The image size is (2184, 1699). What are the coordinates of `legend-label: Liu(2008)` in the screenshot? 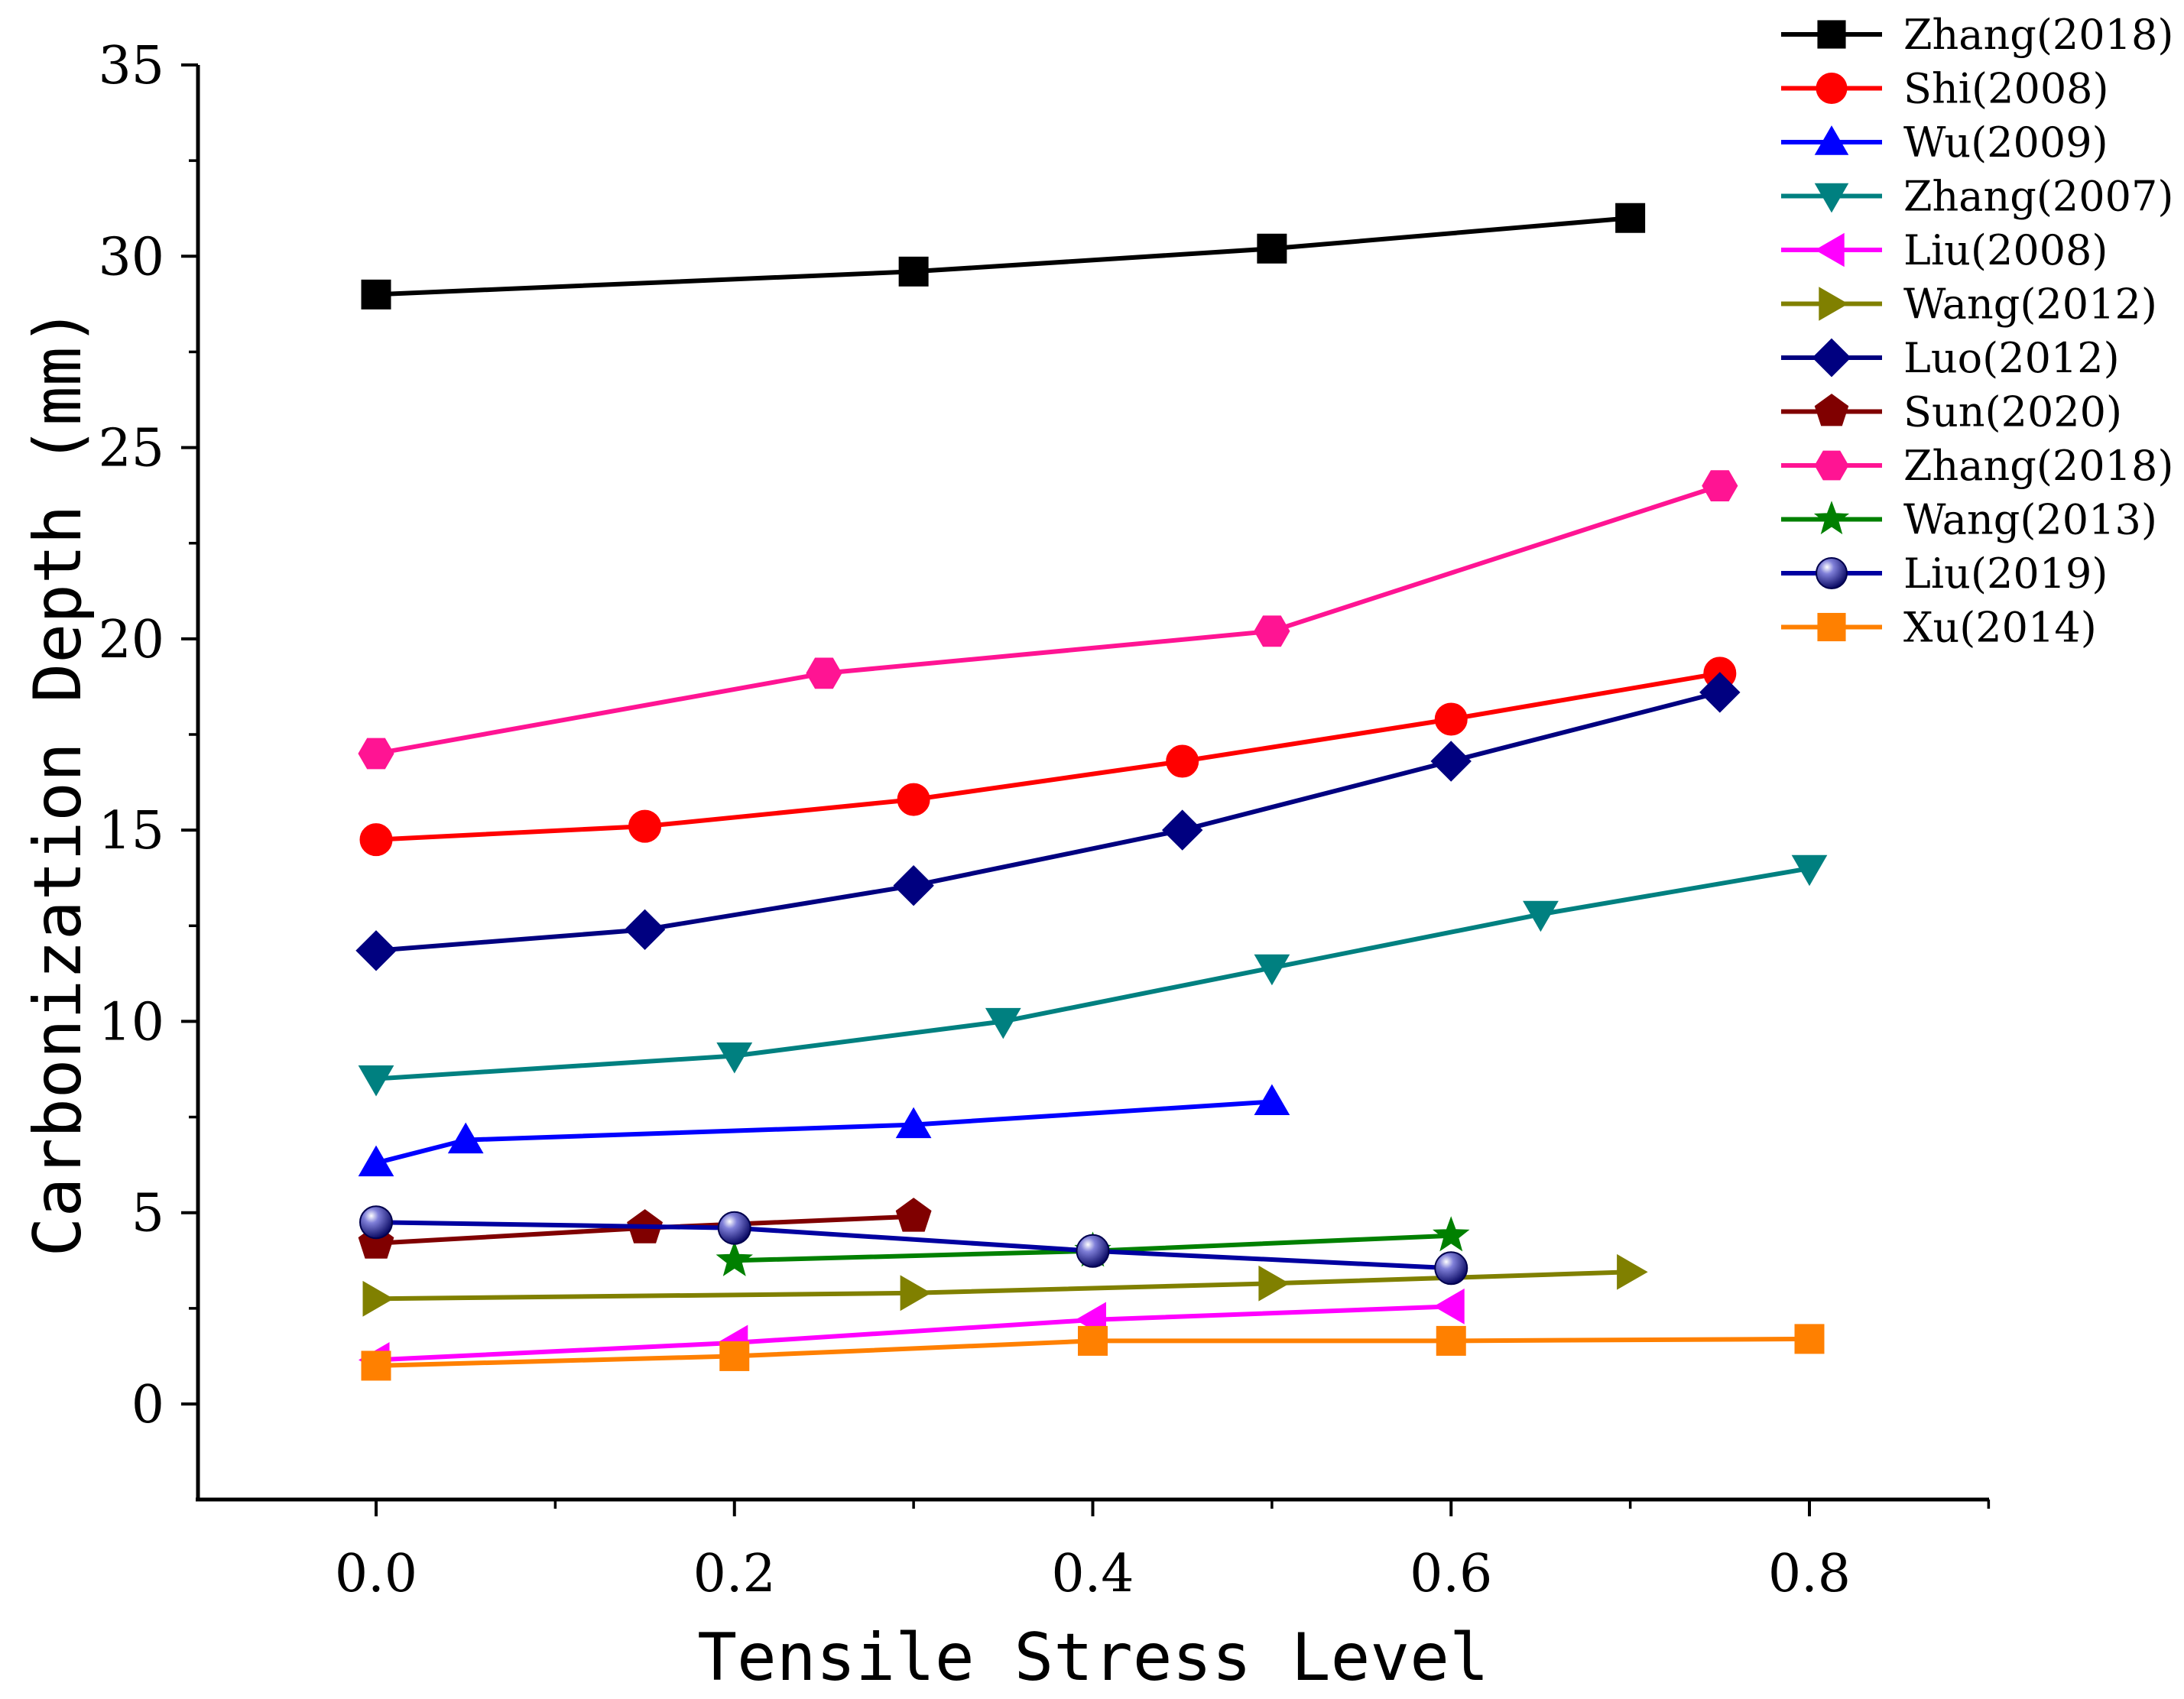 It's located at (2005, 250).